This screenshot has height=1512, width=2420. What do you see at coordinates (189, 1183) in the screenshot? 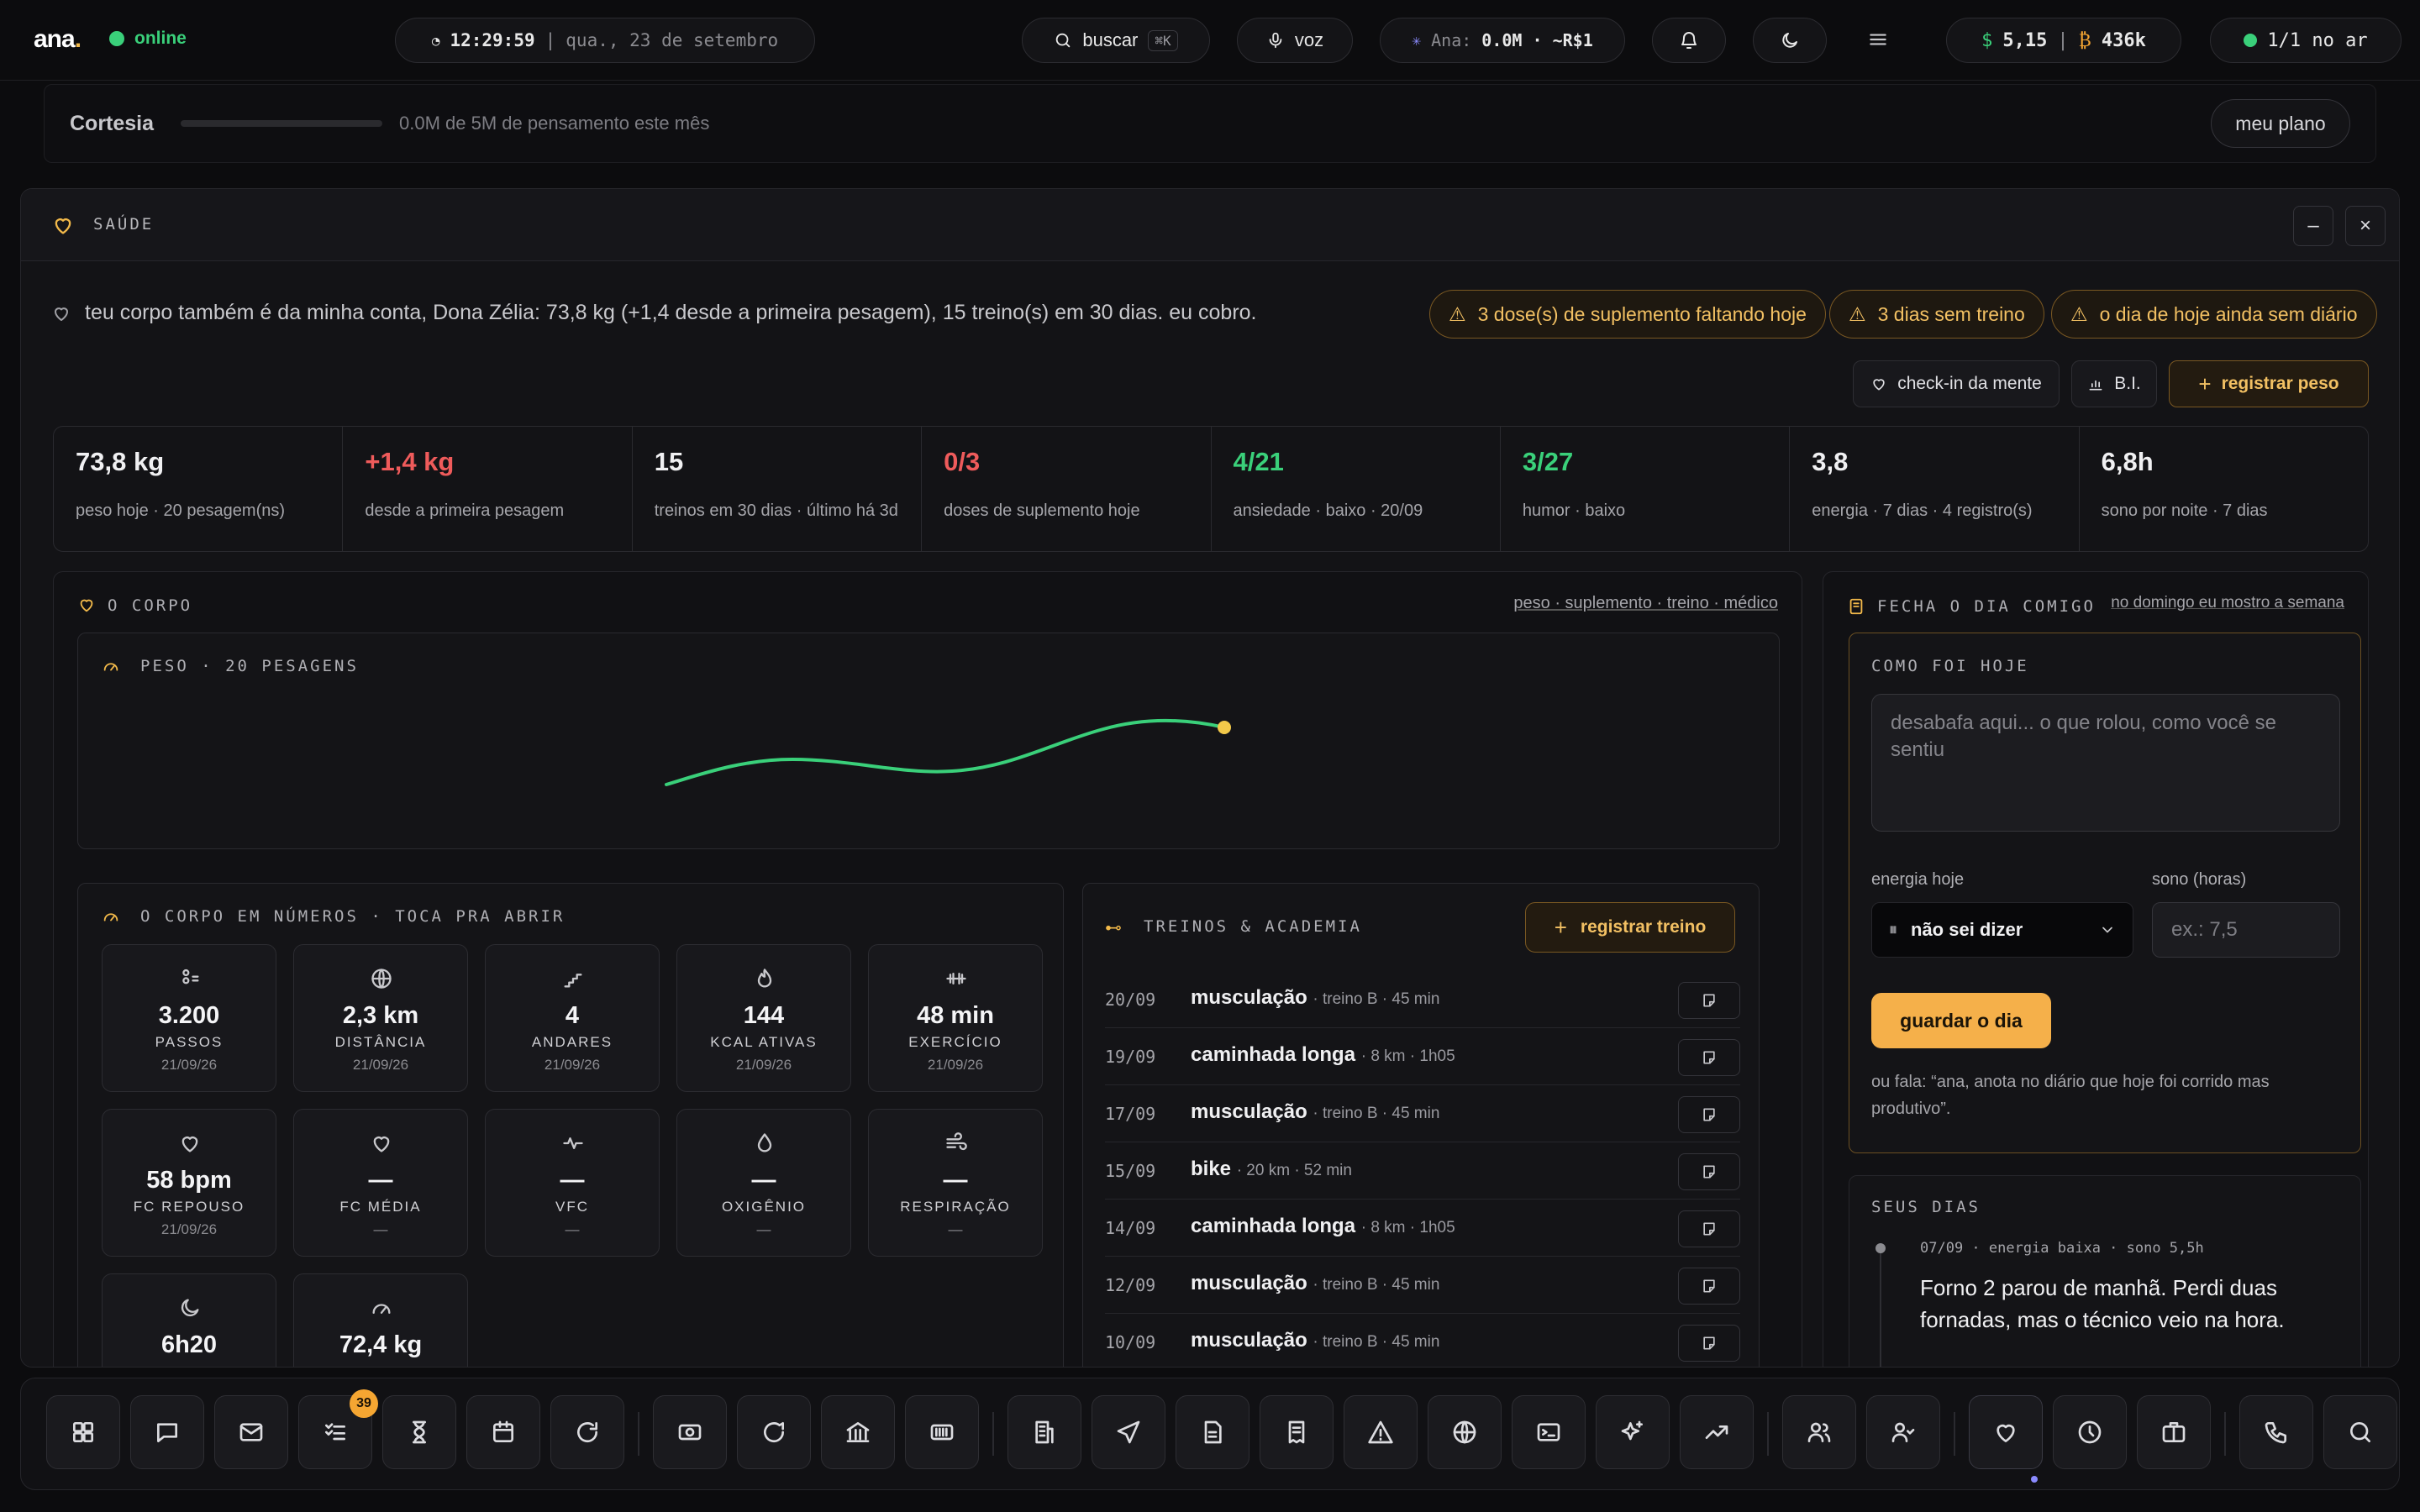
I see `body-stat-tile: 58 bpm FC REPOUSO 21/09/26` at bounding box center [189, 1183].